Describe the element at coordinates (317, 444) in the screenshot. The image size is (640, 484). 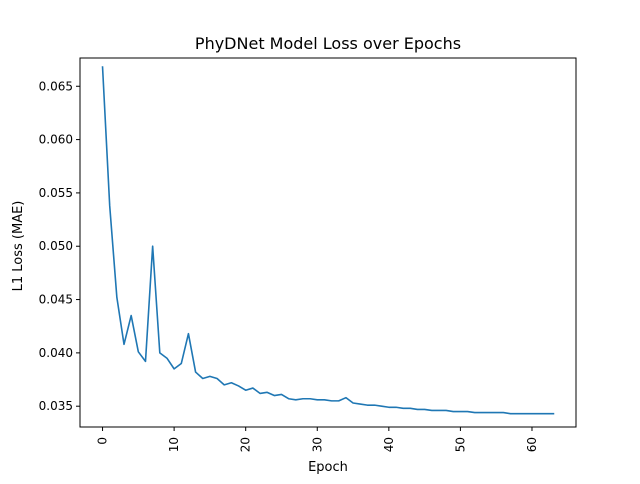
I see `x-tick-label: 30` at that location.